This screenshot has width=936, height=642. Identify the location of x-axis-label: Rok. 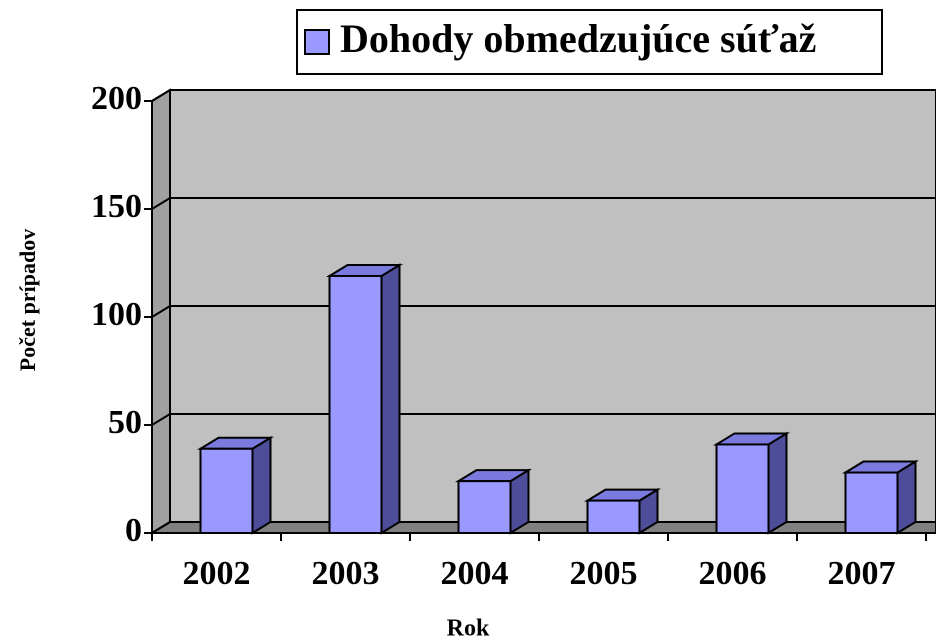
(468, 629).